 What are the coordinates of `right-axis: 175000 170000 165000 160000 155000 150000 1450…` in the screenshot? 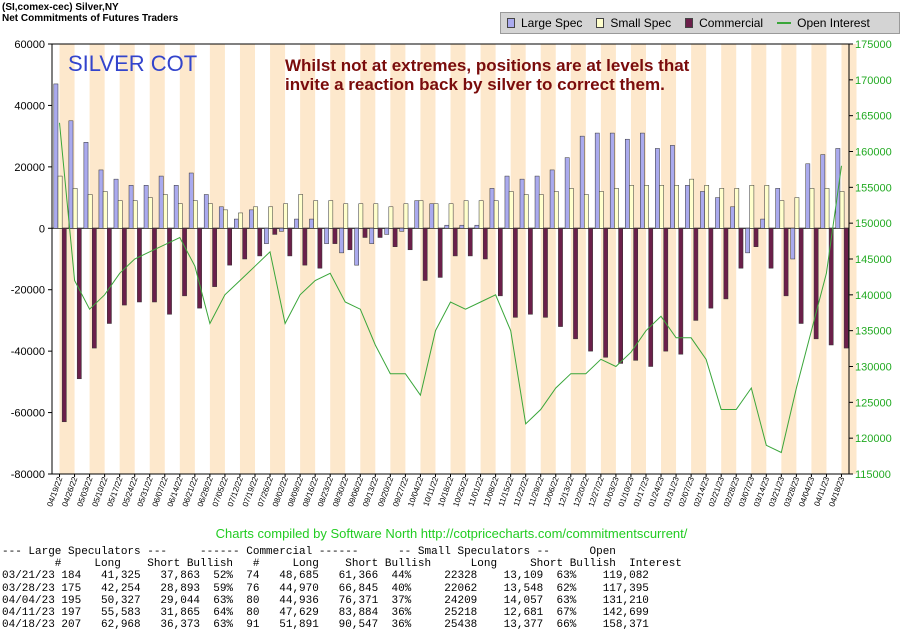 It's located at (870, 260).